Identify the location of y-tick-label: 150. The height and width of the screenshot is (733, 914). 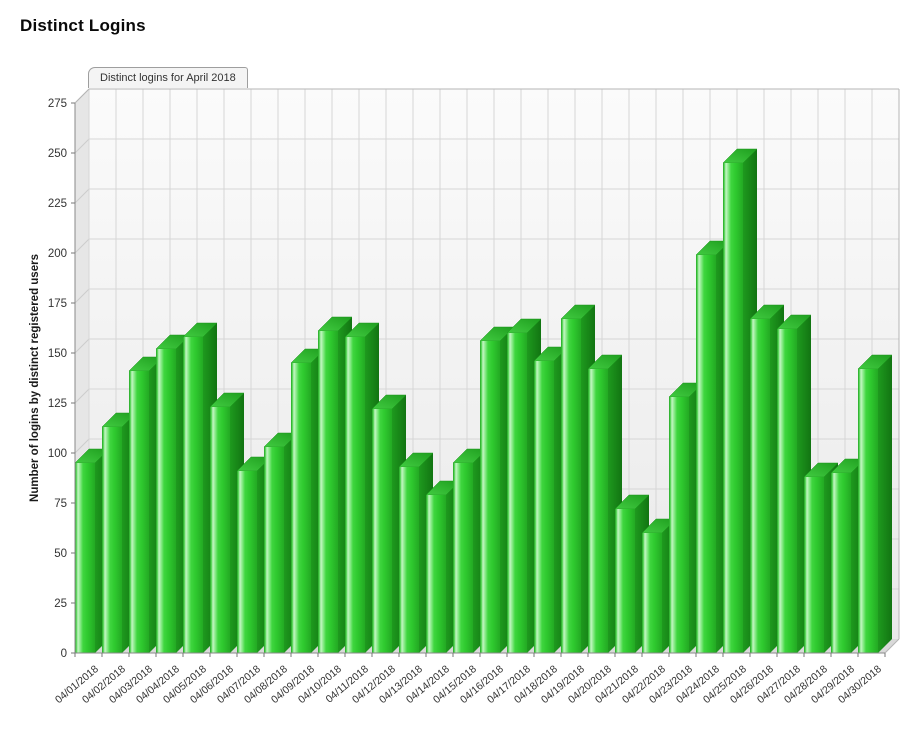
(57, 354).